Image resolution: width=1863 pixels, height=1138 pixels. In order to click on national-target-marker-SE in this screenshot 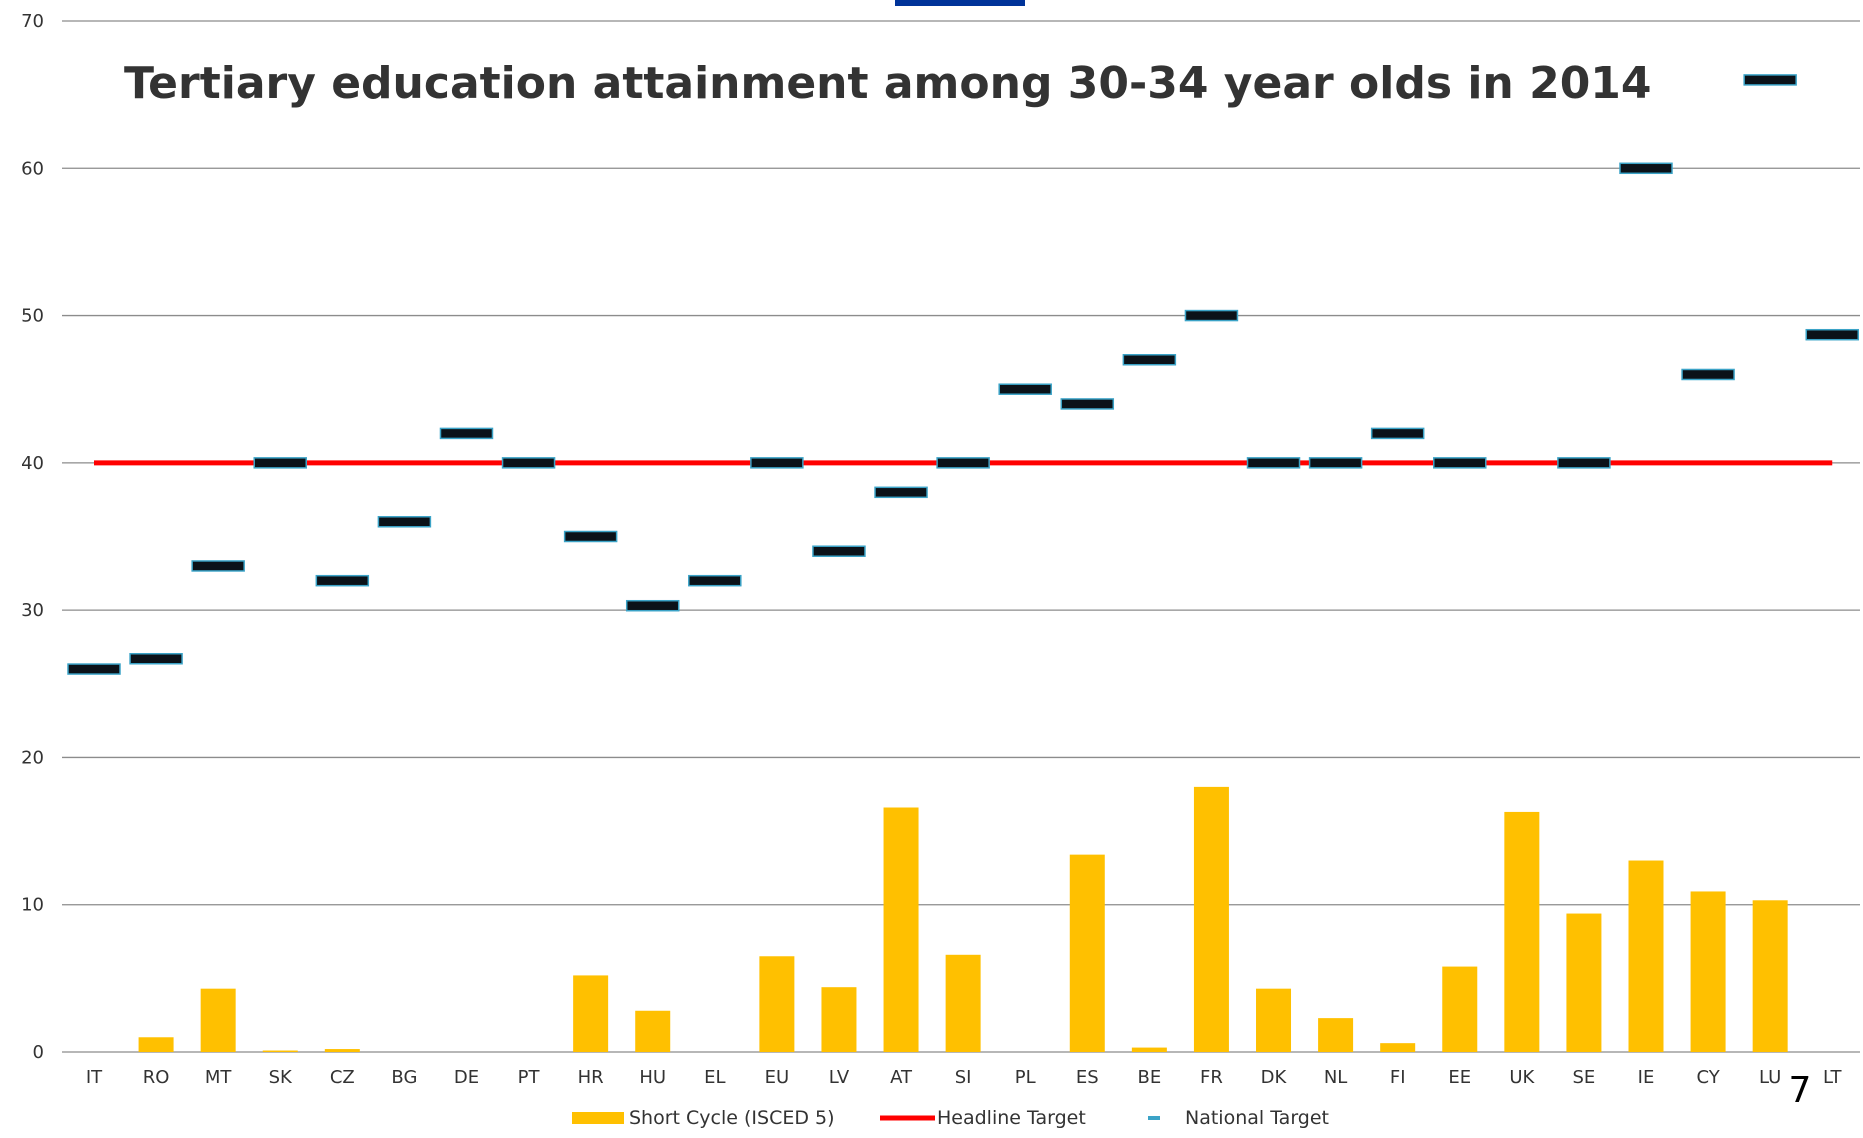, I will do `click(1584, 463)`.